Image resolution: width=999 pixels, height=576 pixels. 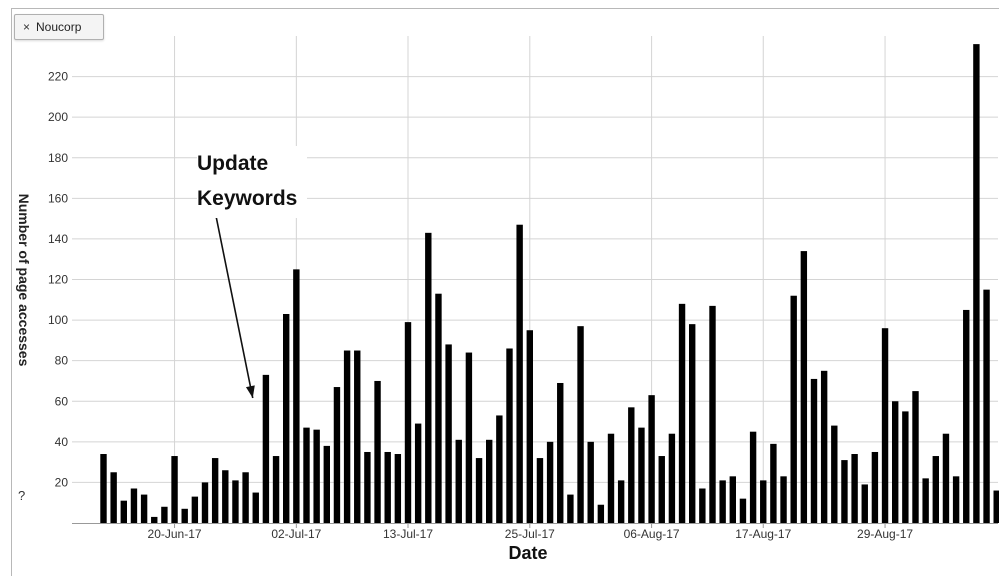 What do you see at coordinates (62, 482) in the screenshot?
I see `y-tick-label: 20` at bounding box center [62, 482].